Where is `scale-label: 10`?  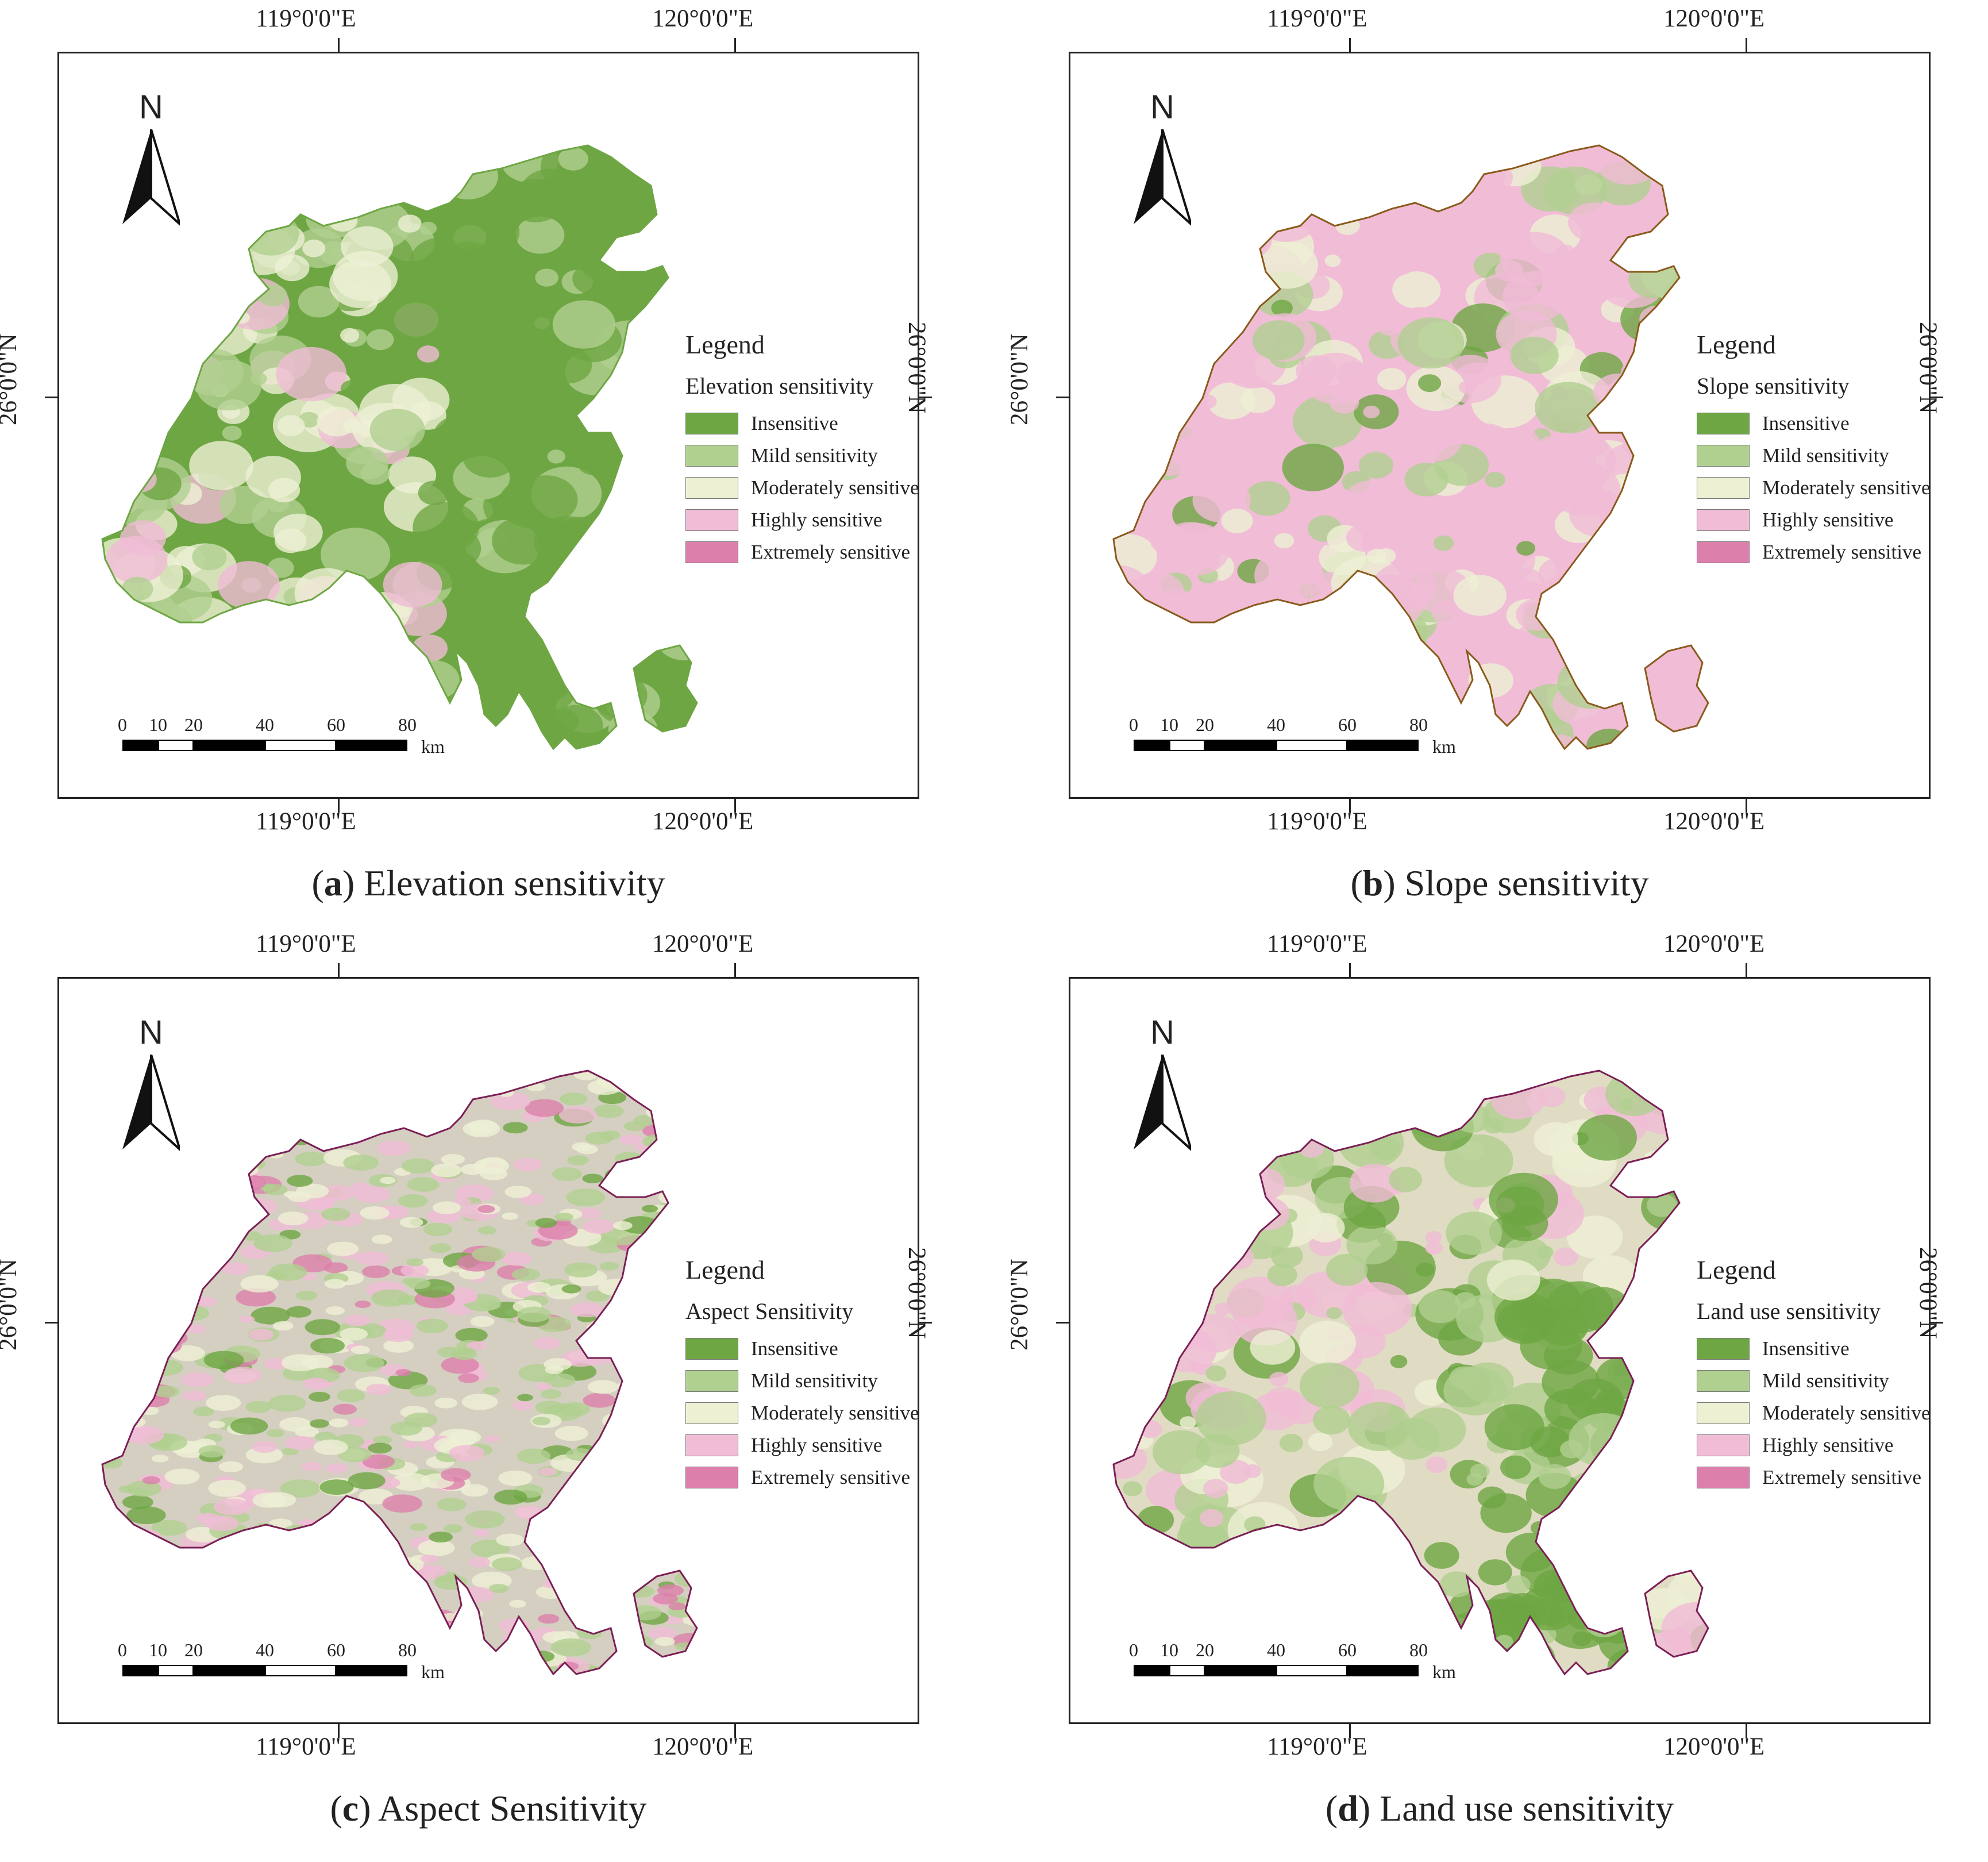
scale-label: 10 is located at coordinates (158, 725).